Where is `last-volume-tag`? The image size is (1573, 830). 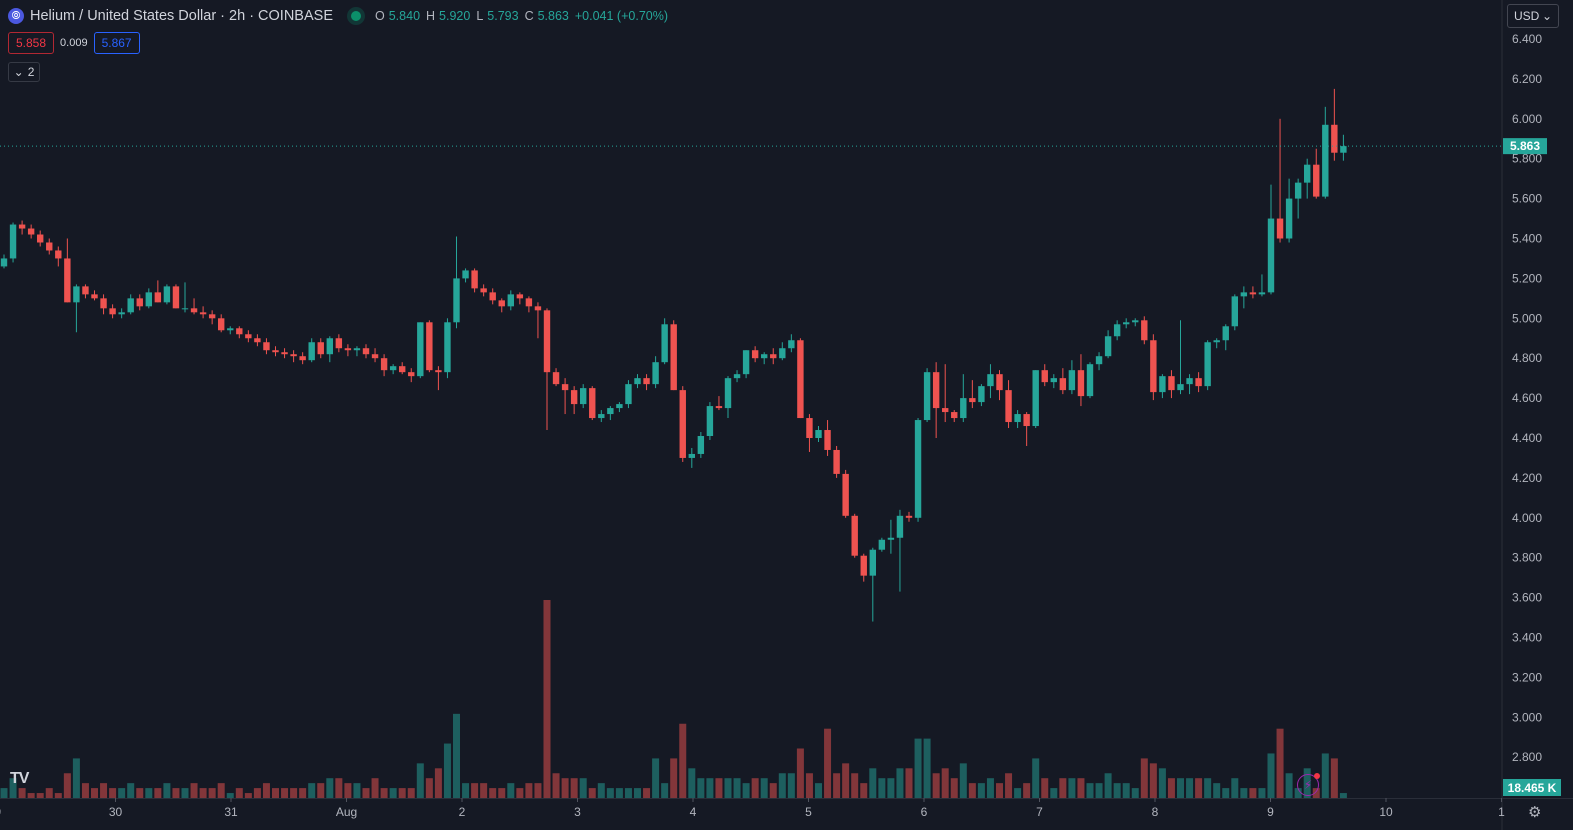 last-volume-tag is located at coordinates (1532, 787).